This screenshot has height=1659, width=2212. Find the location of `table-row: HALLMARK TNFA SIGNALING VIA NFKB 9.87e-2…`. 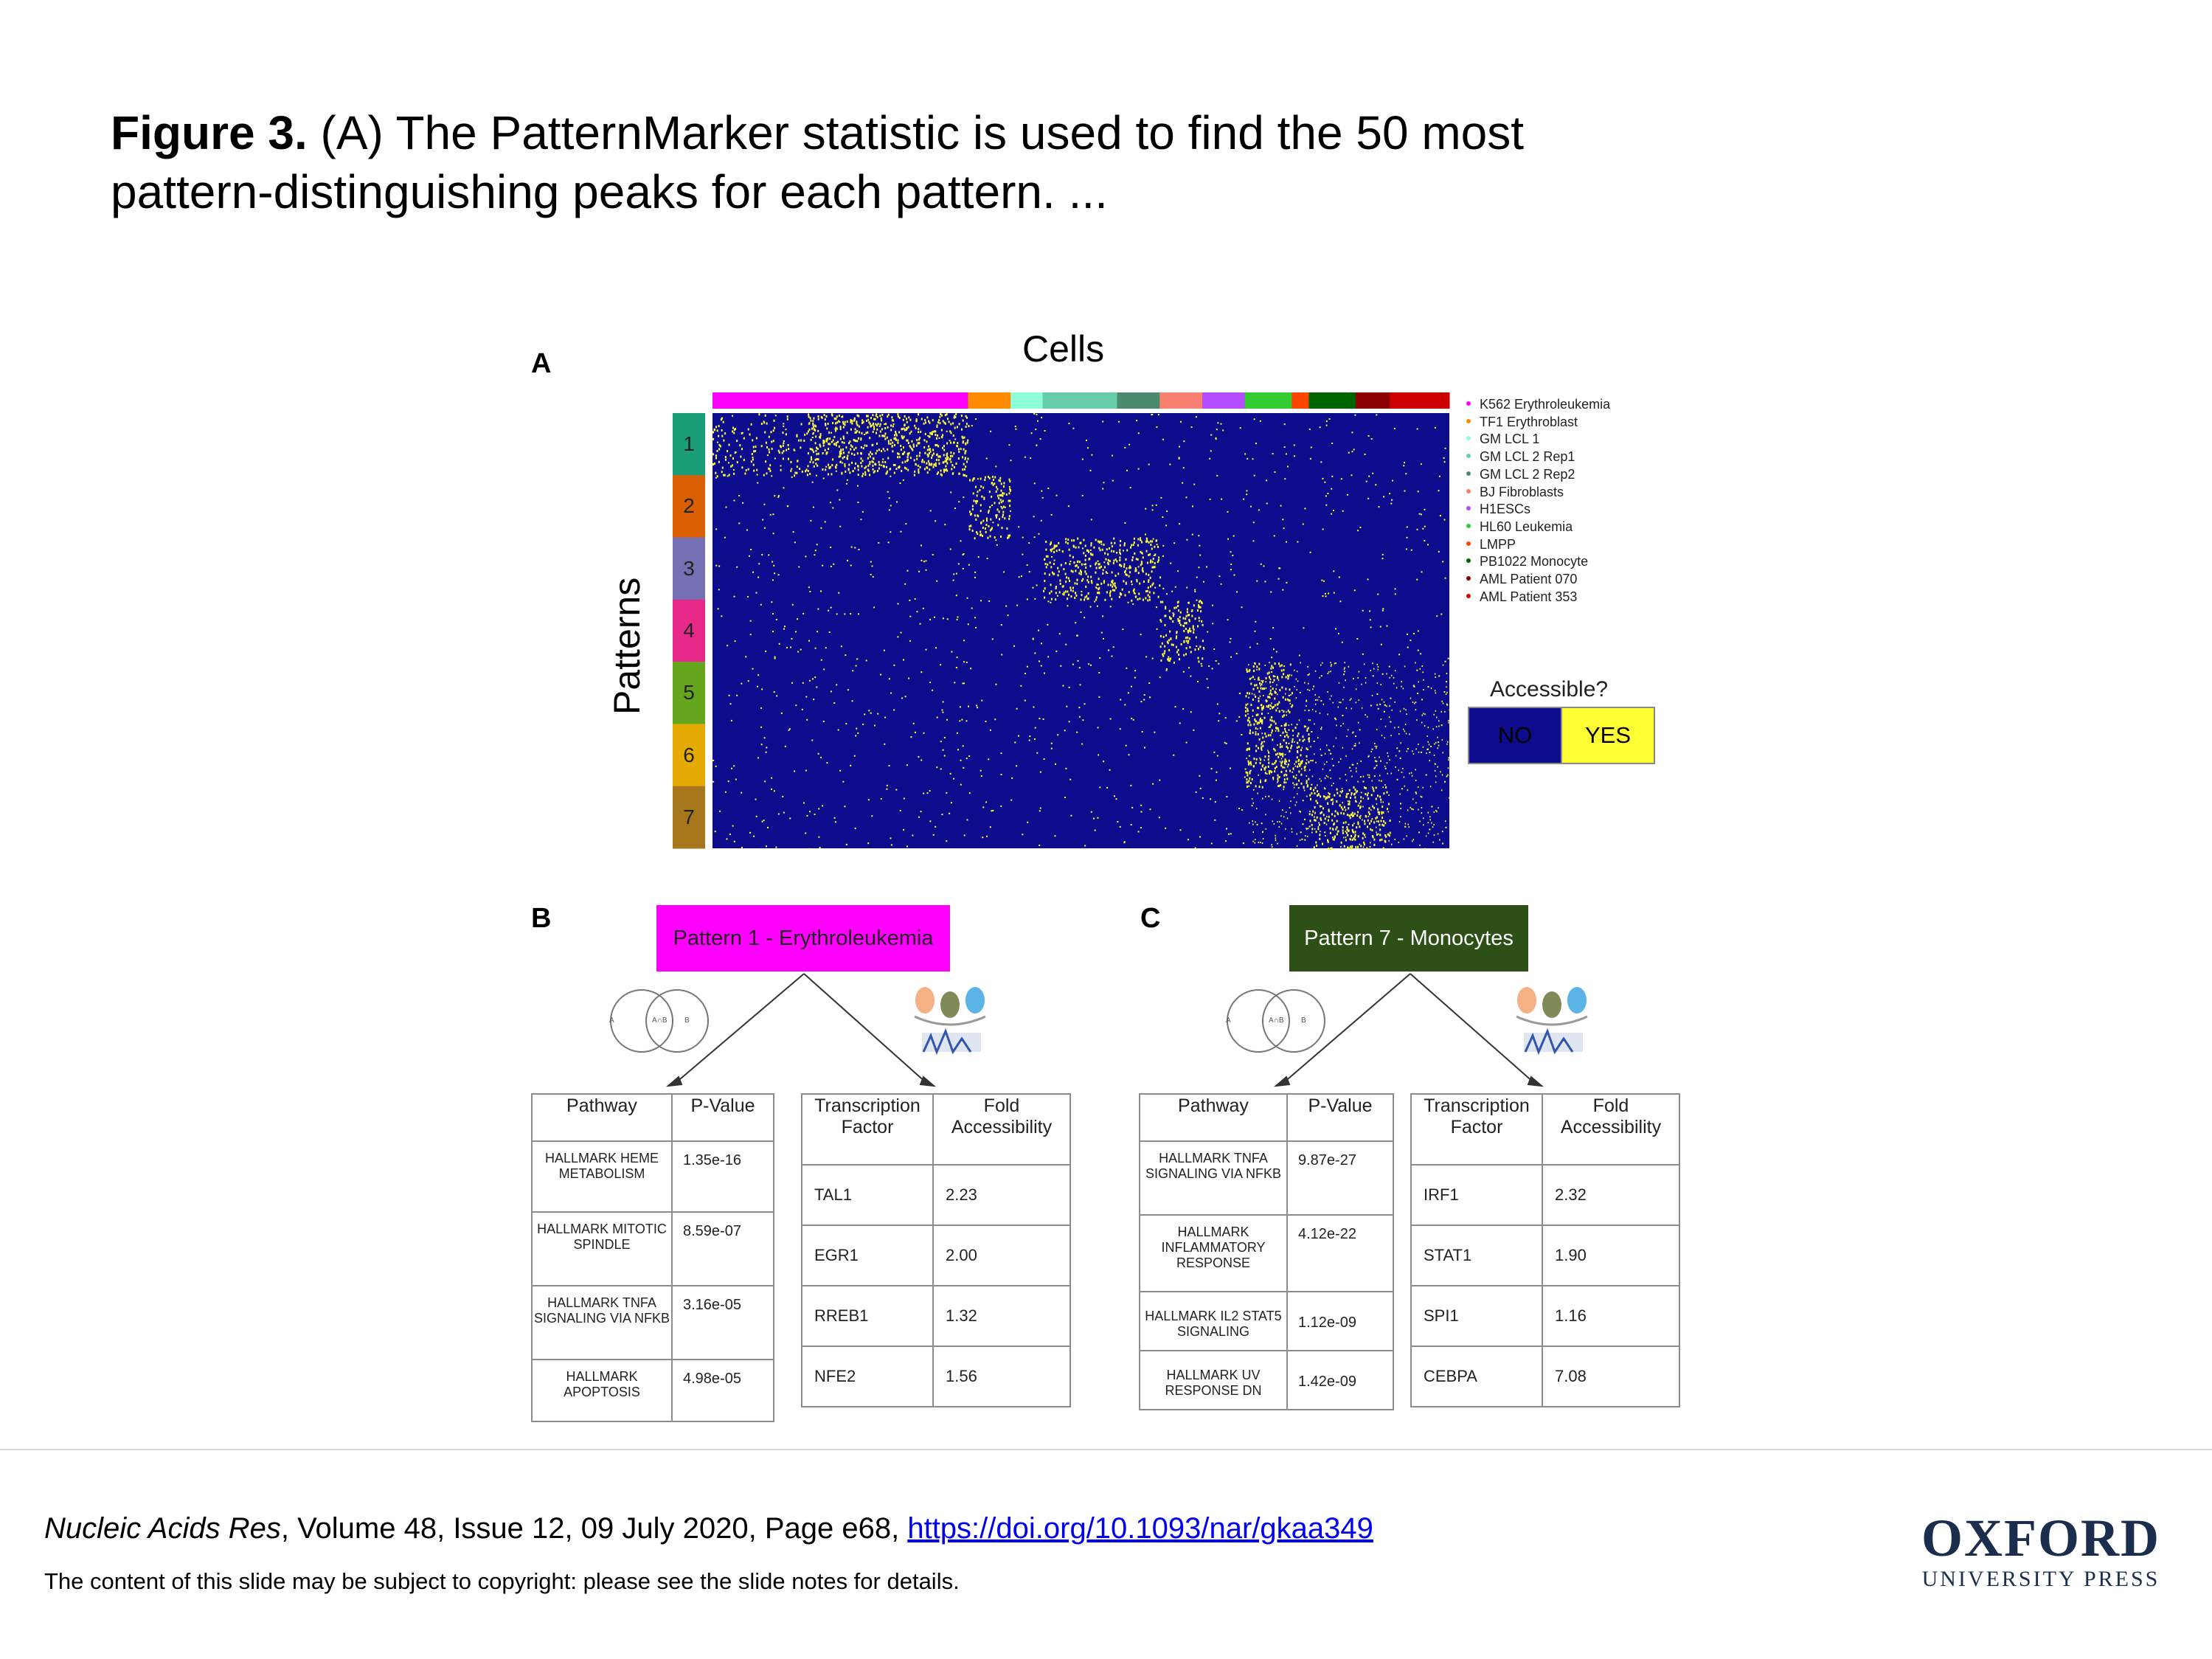

table-row: HALLMARK TNFA SIGNALING VIA NFKB 9.87e-2… is located at coordinates (1266, 1178).